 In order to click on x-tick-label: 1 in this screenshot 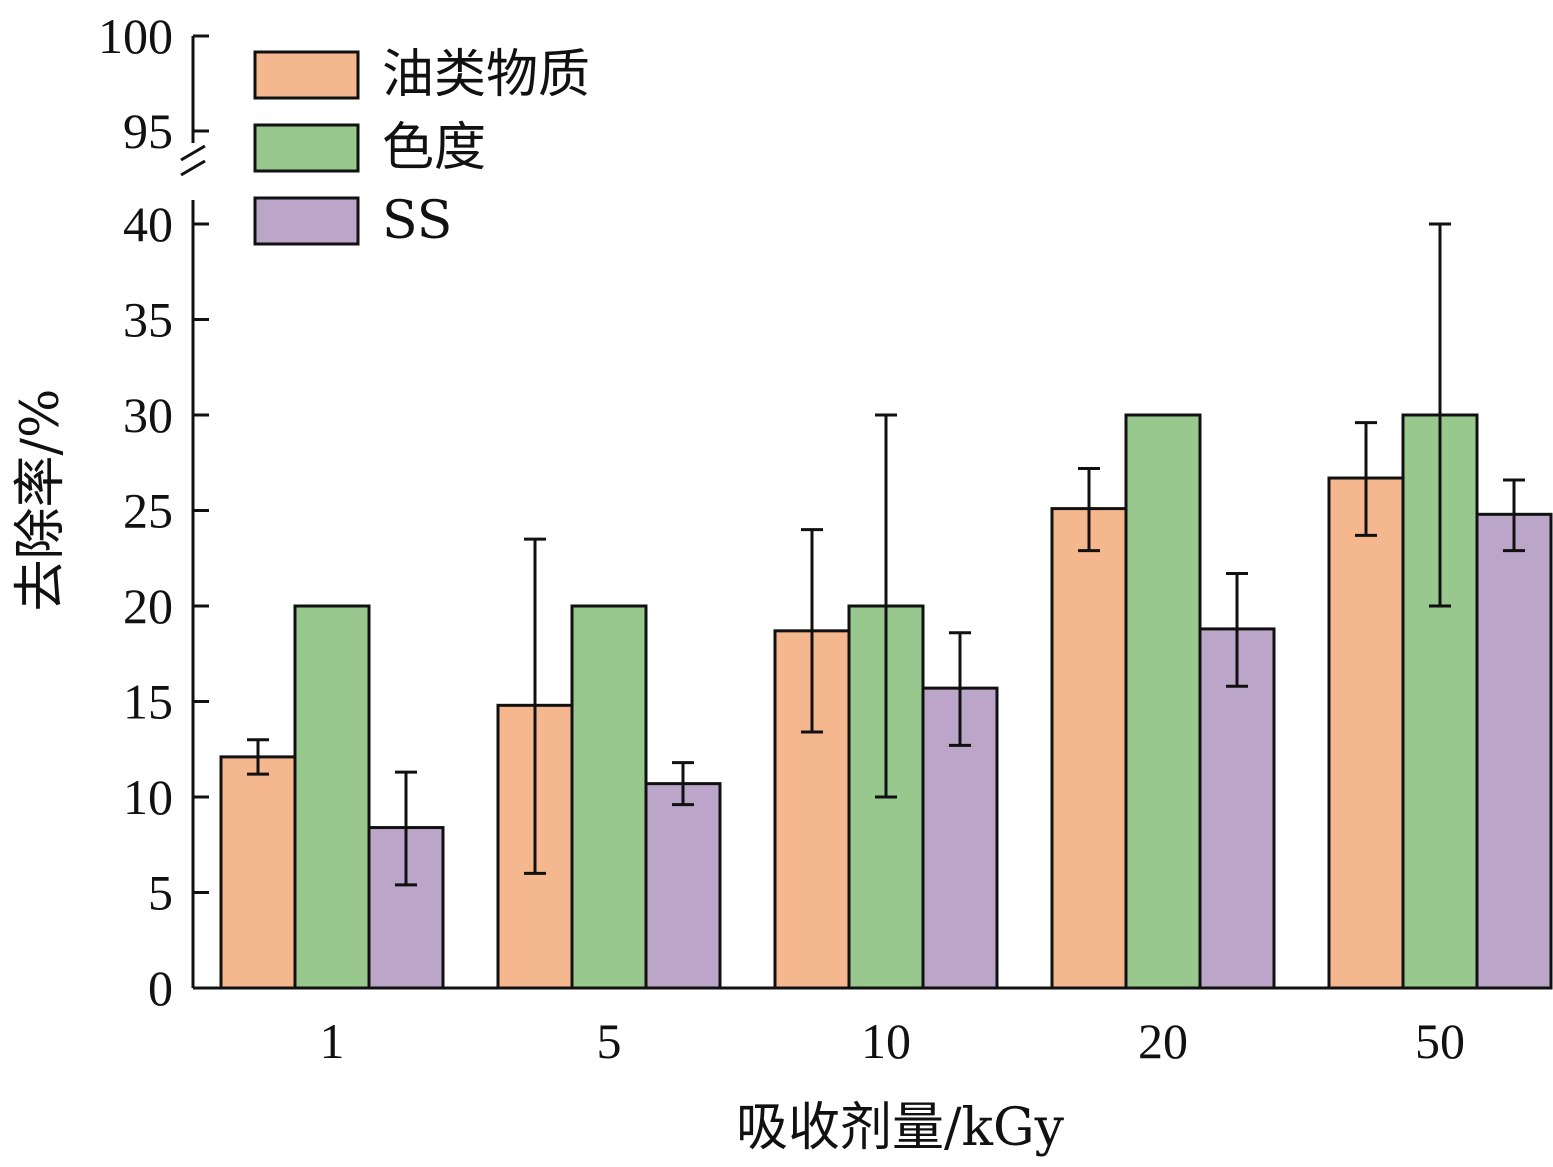, I will do `click(332, 1041)`.